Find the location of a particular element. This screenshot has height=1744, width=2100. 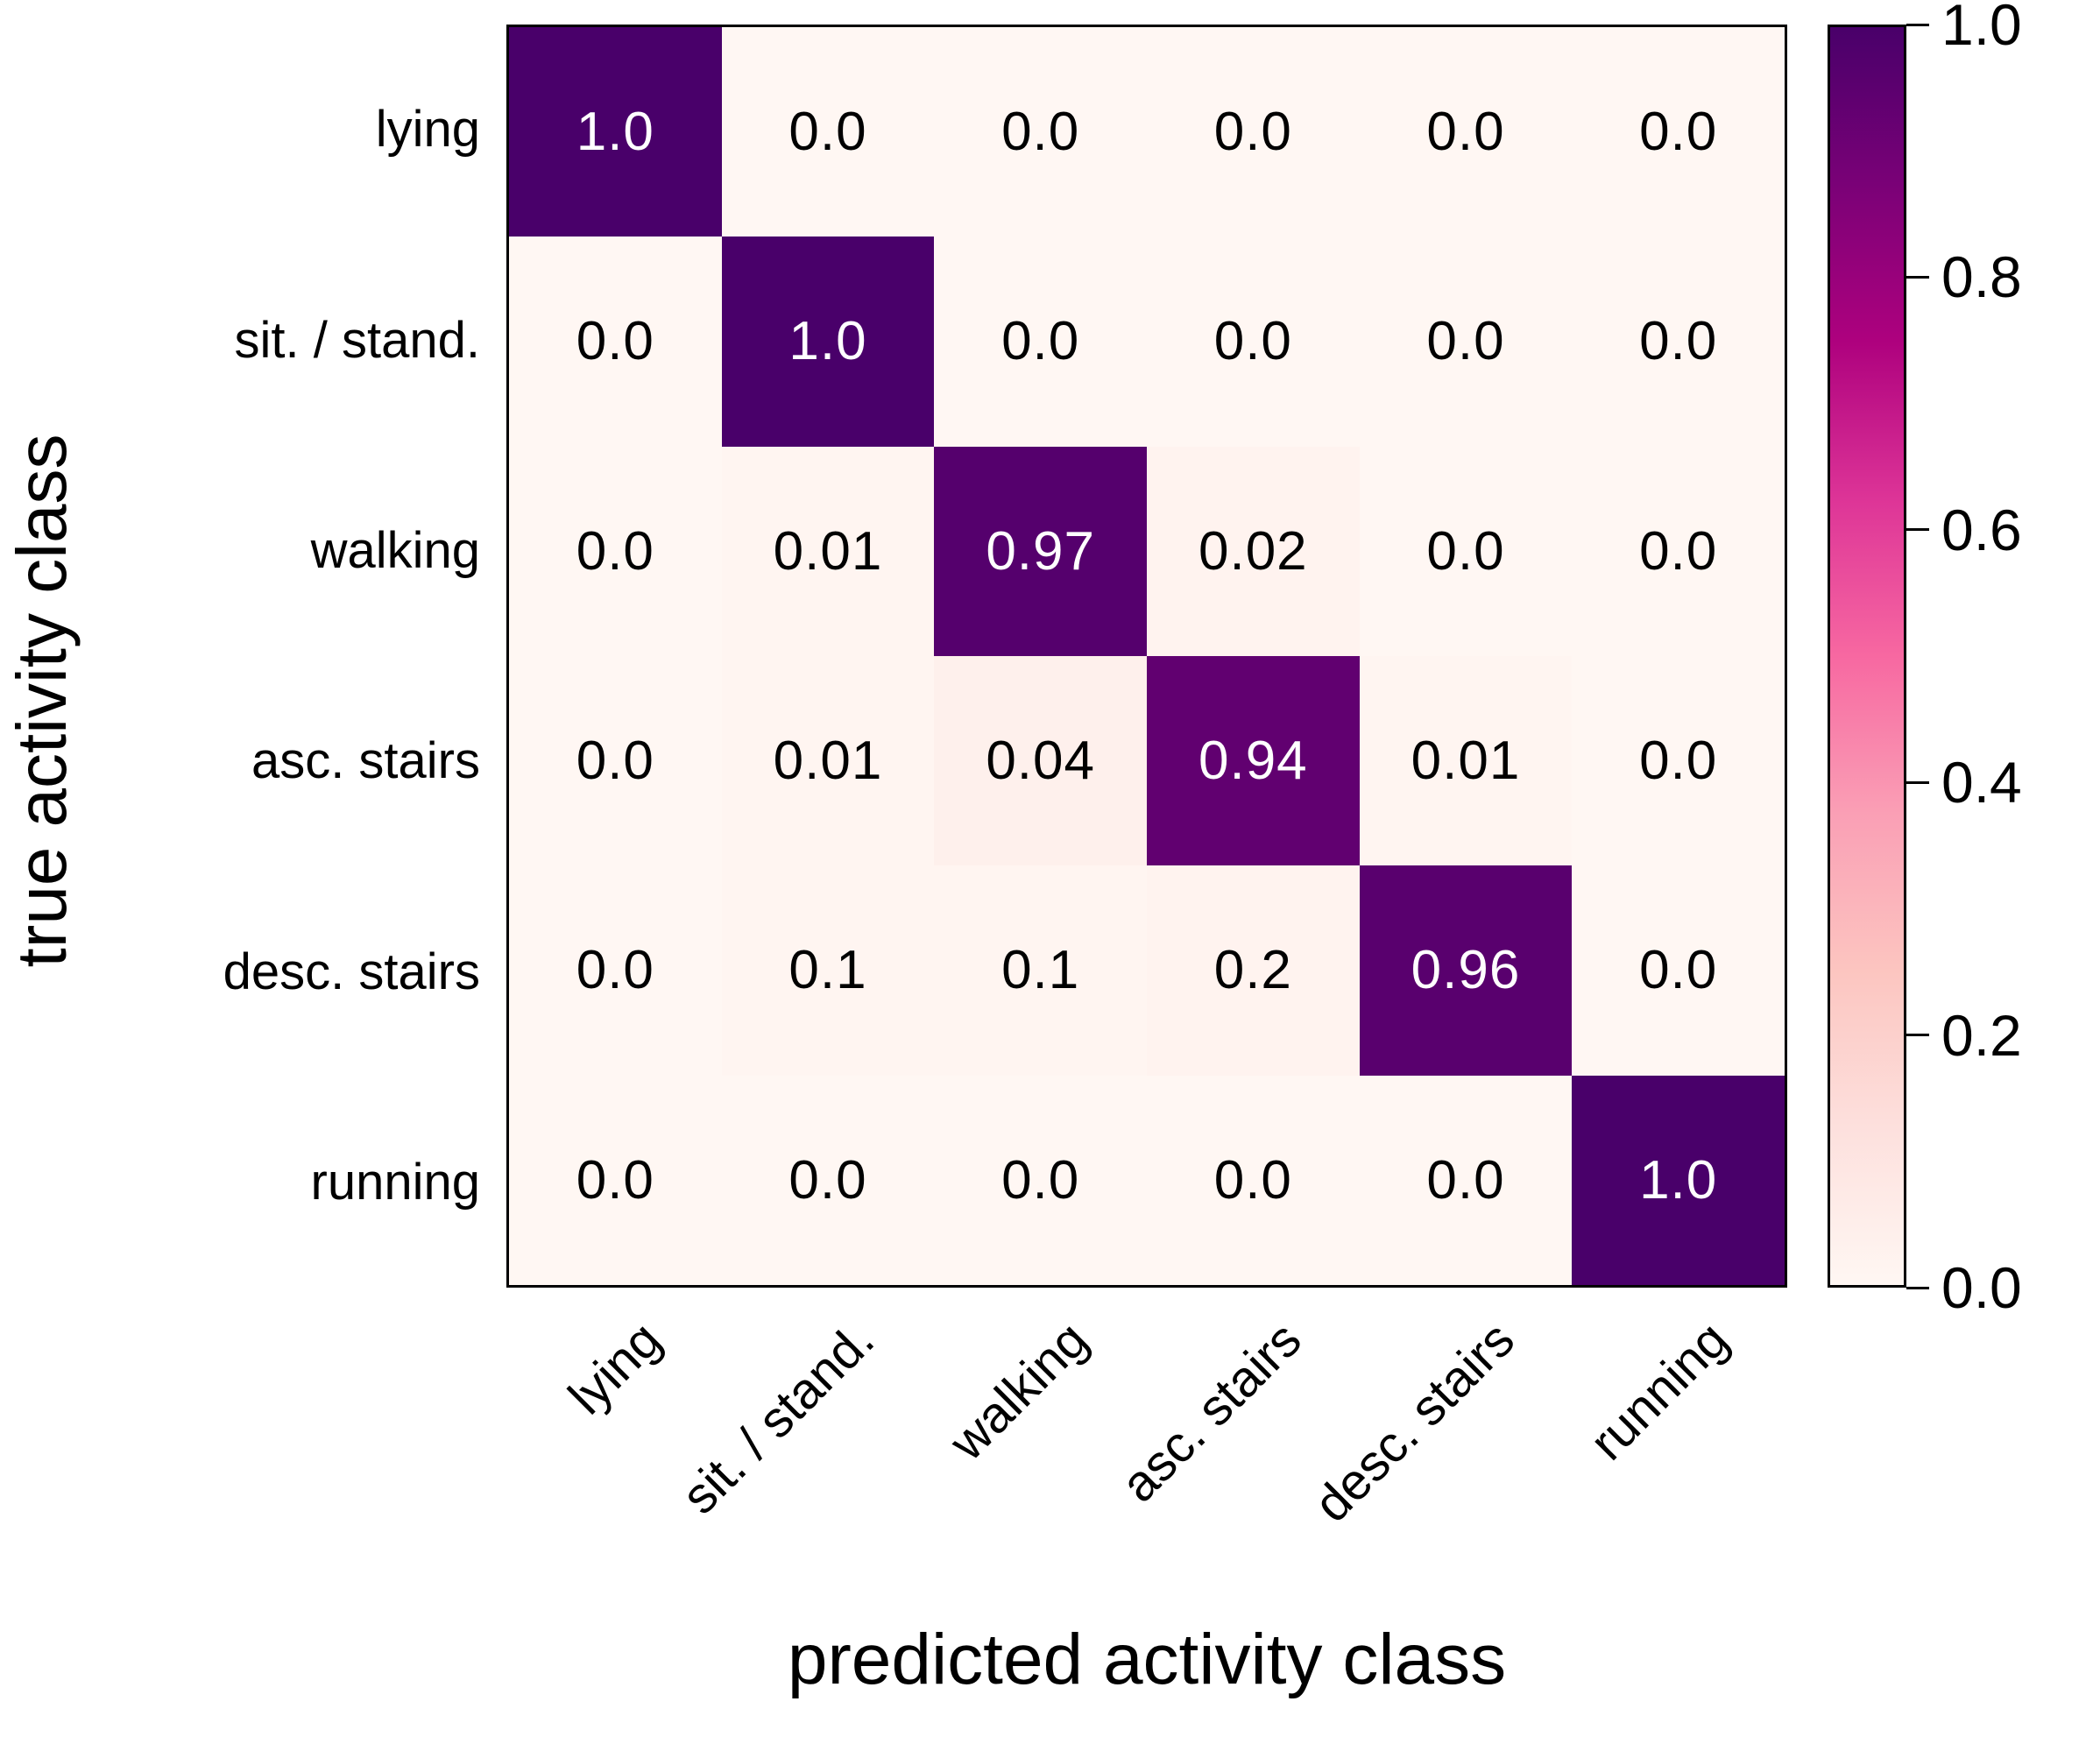

y-tick-label-0: lying is located at coordinates (427, 130).